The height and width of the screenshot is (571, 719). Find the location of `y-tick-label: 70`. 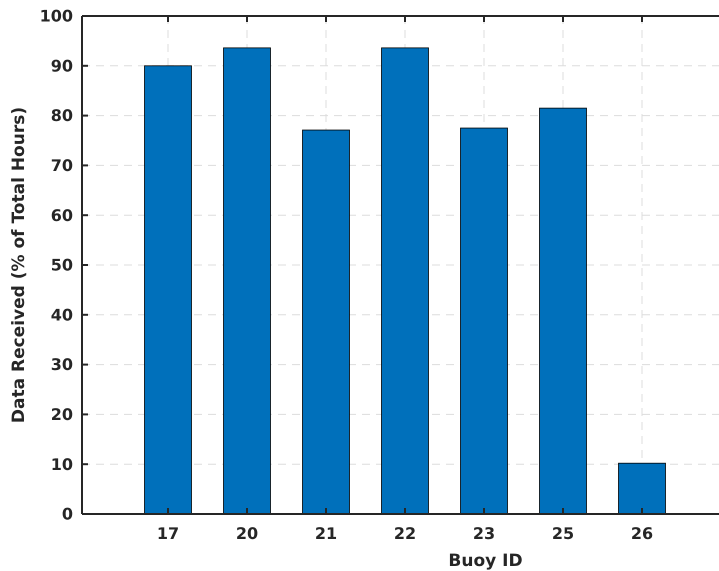

y-tick-label: 70 is located at coordinates (61, 165).